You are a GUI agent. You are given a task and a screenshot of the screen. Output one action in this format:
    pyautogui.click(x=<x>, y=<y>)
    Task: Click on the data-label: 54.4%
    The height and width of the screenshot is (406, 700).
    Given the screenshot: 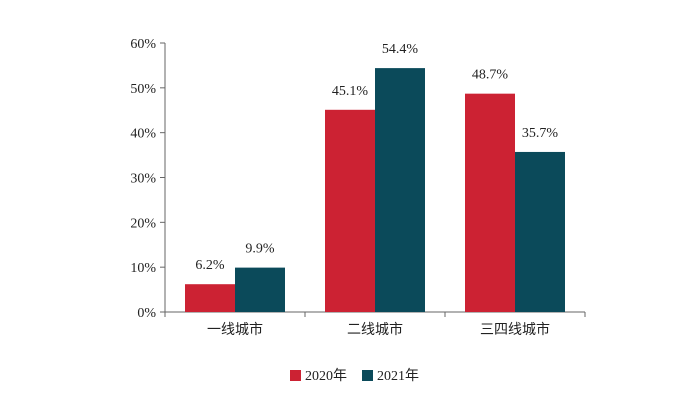 What is the action you would take?
    pyautogui.click(x=400, y=49)
    